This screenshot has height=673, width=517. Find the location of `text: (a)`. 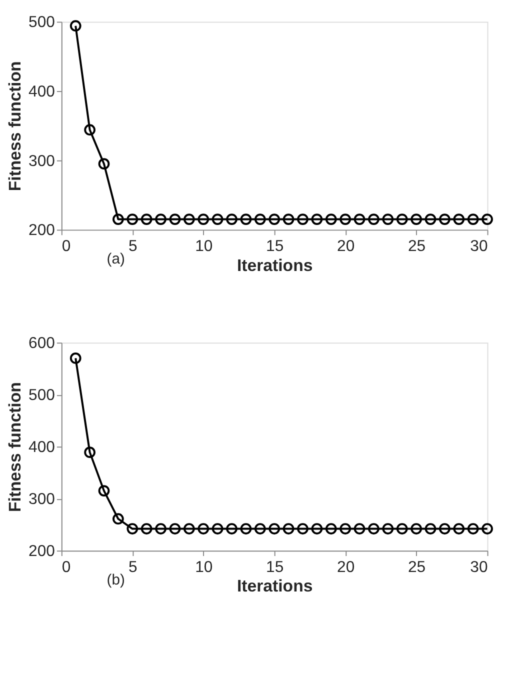

text: (a) is located at coordinates (115, 259).